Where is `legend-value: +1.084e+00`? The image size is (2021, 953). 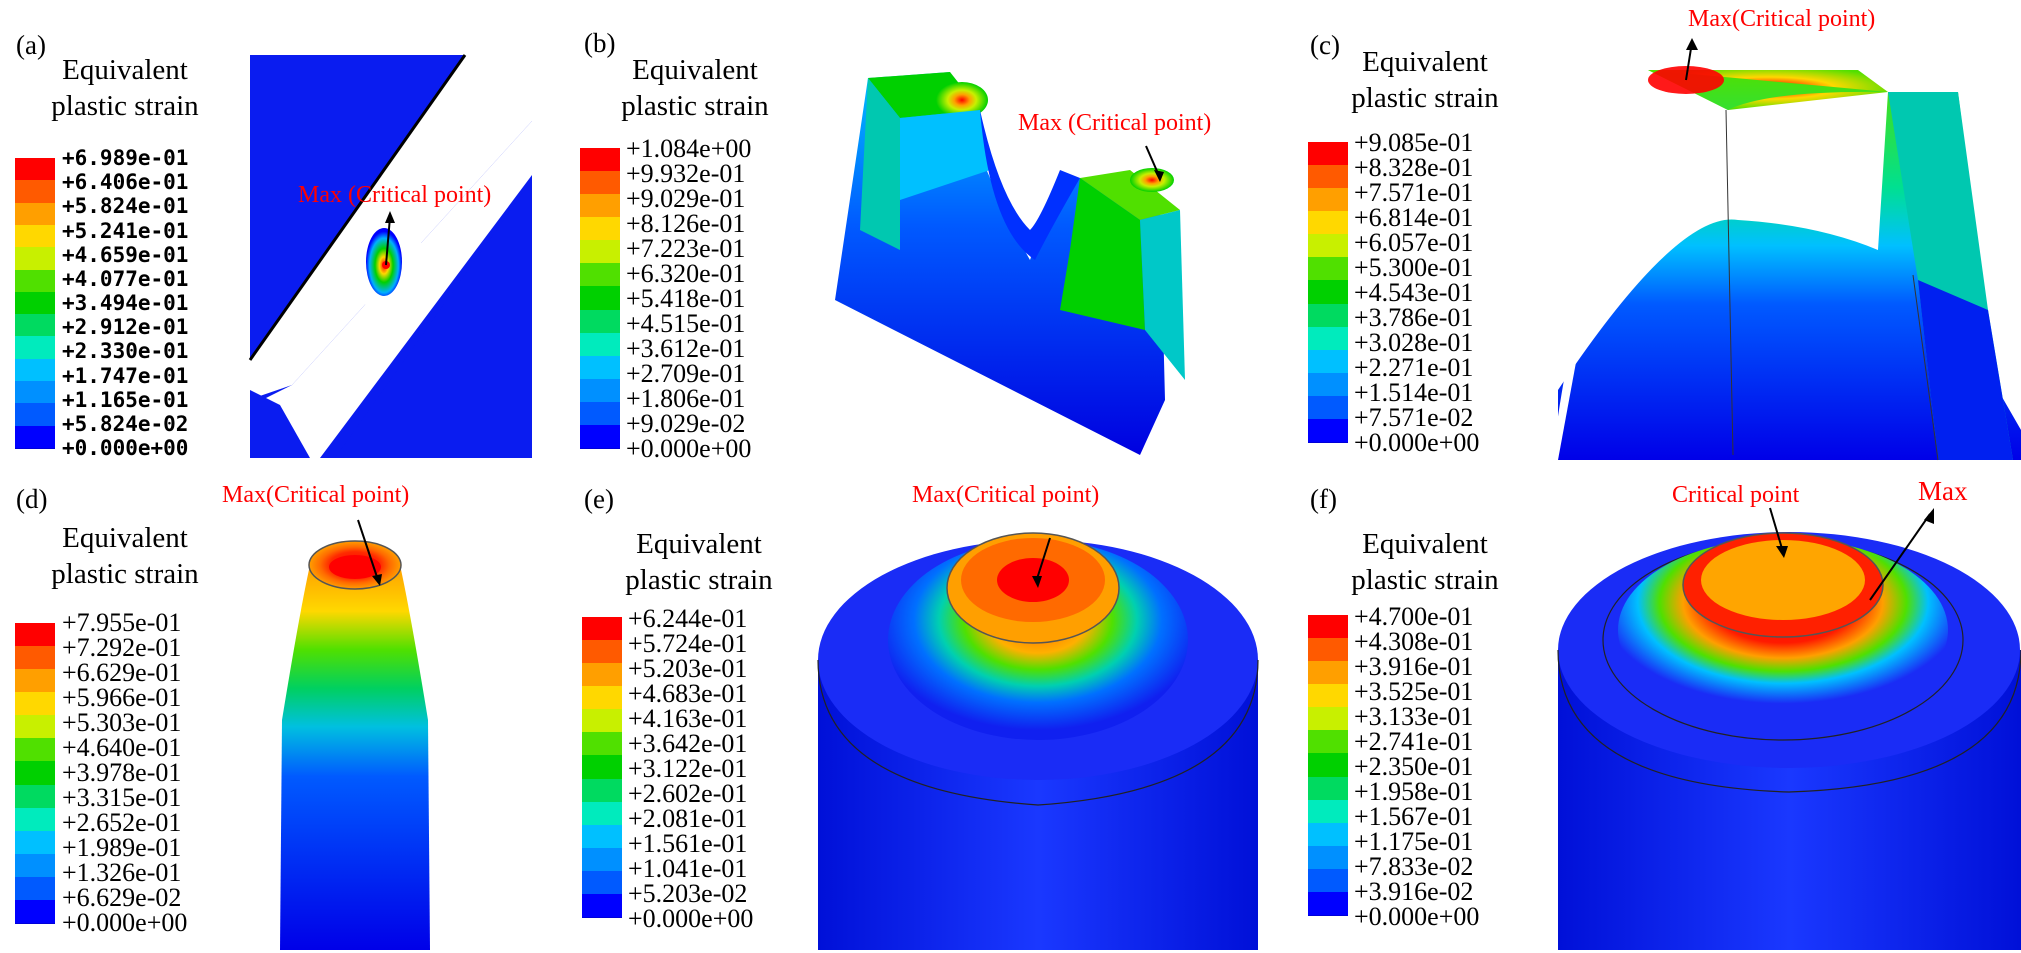 legend-value: +1.084e+00 is located at coordinates (689, 148).